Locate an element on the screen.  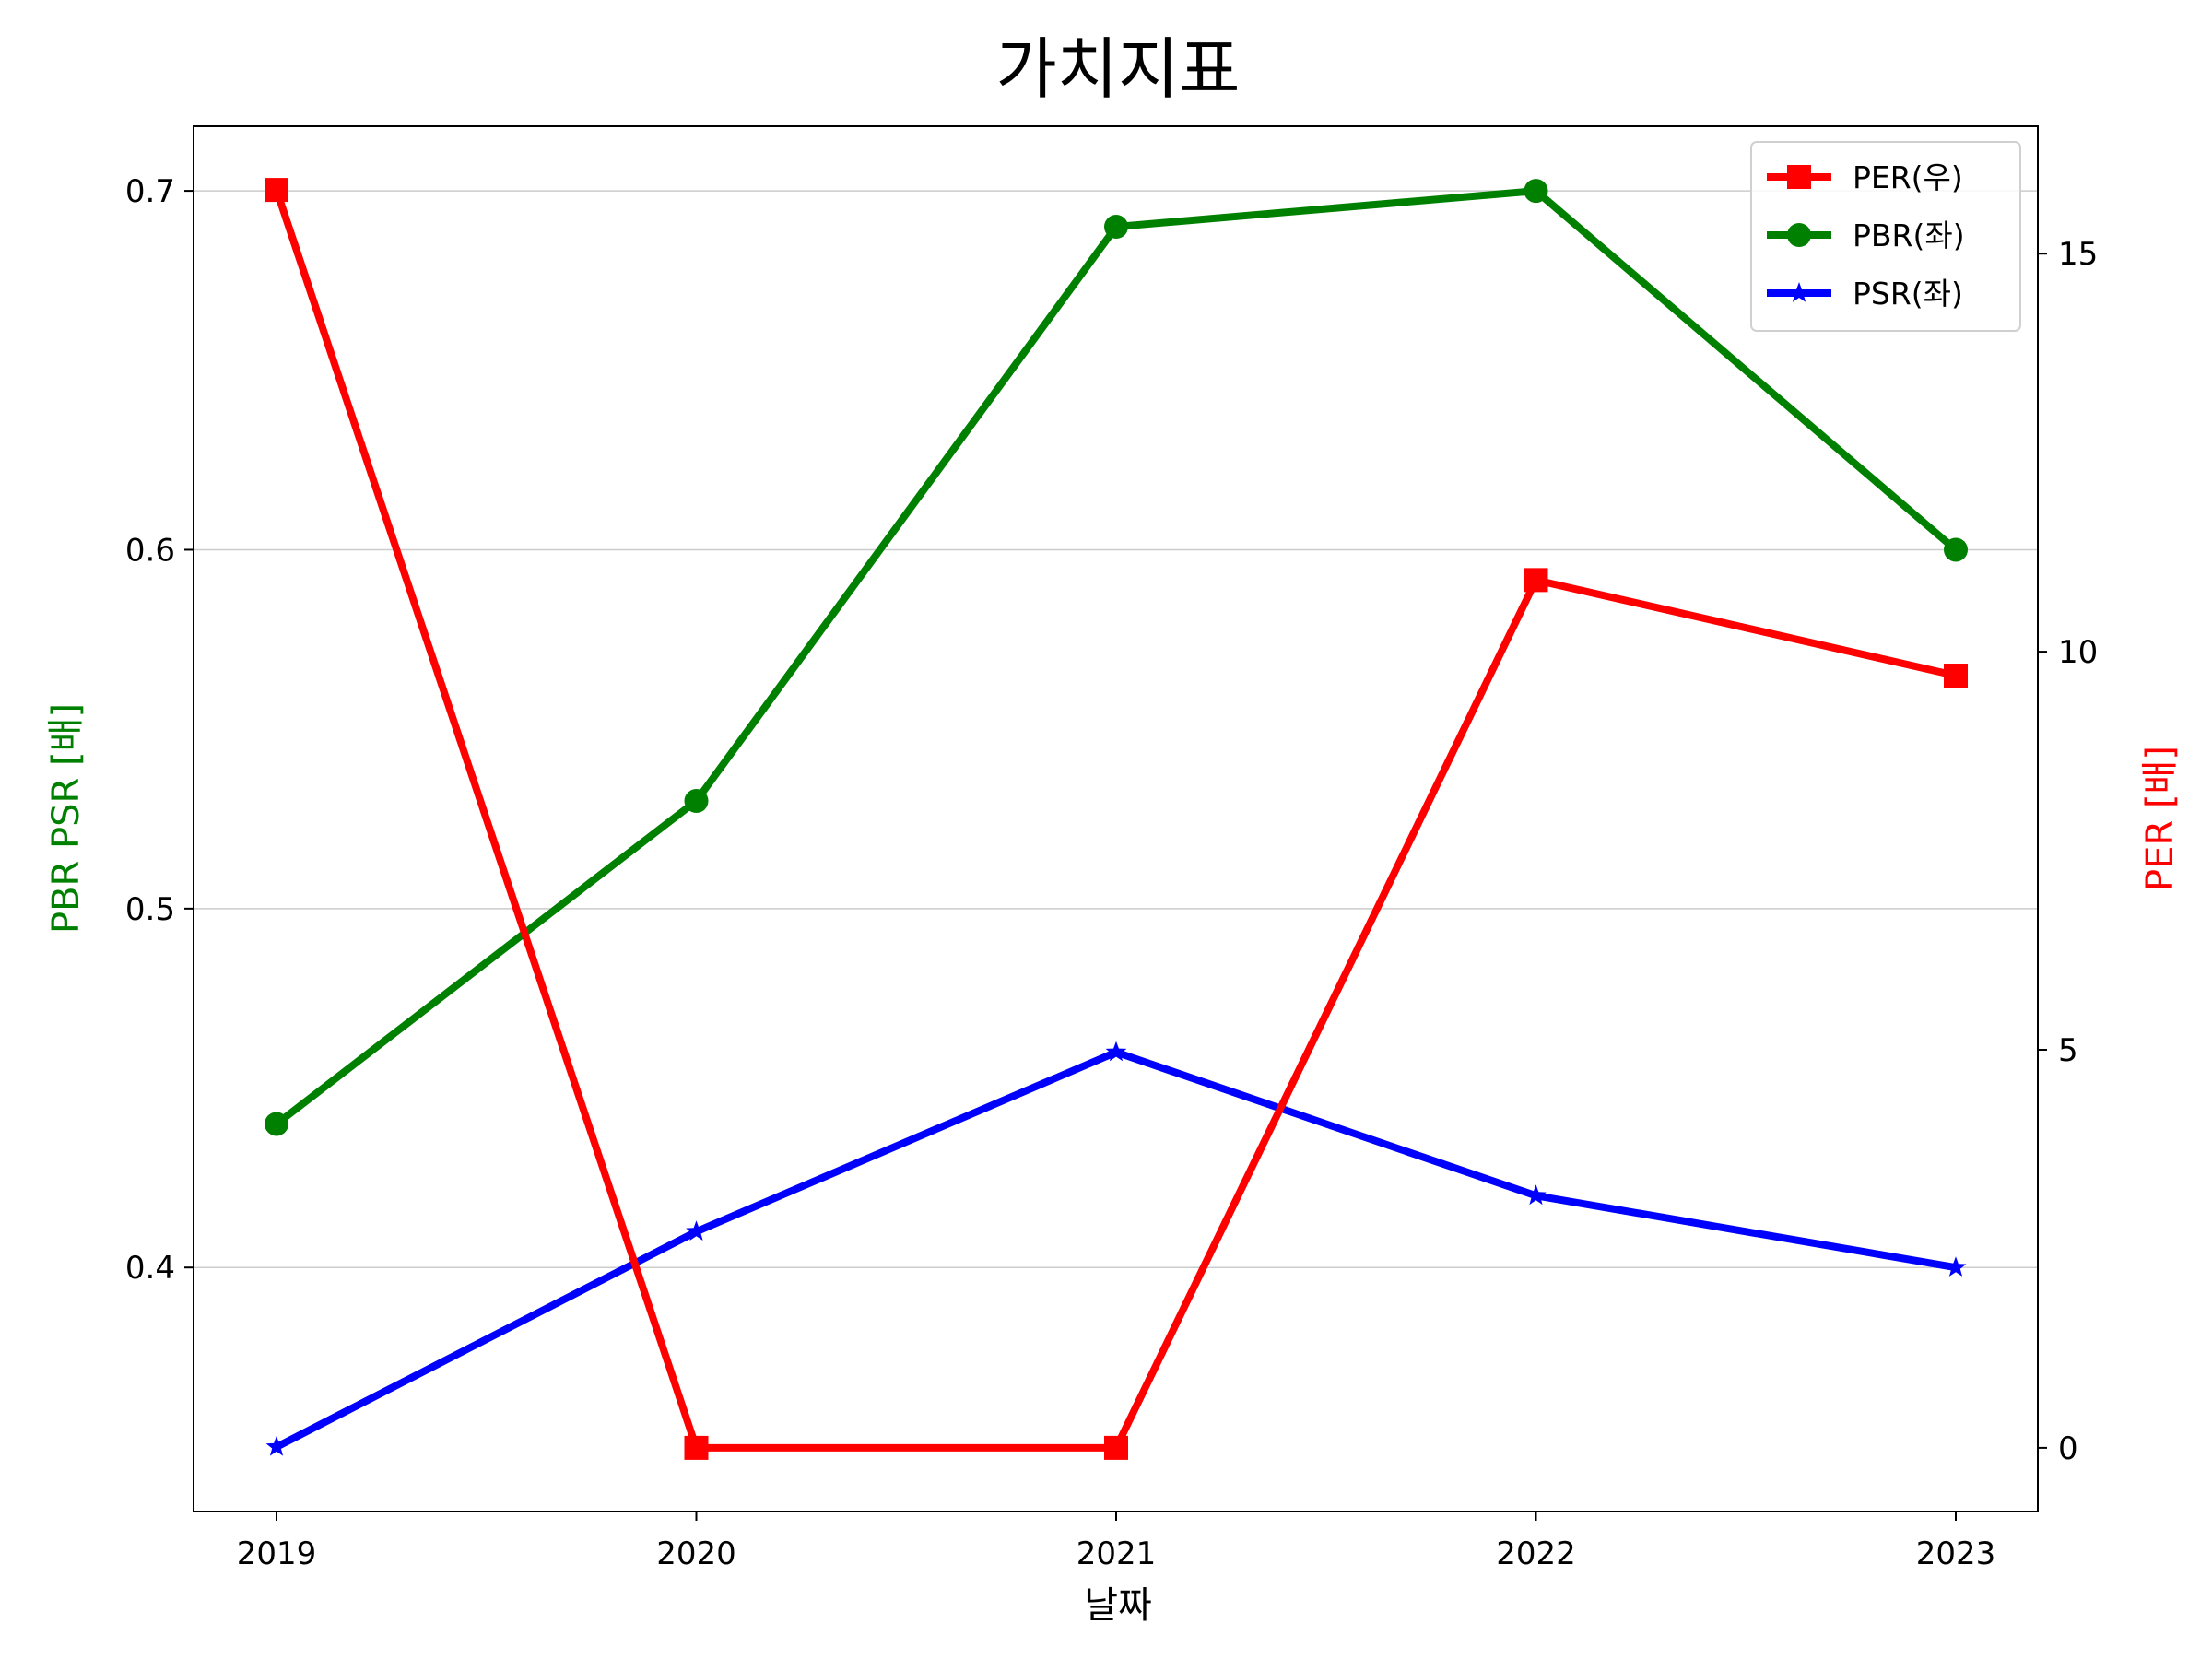
y-left-tick-label: 0.5 is located at coordinates (150, 909).